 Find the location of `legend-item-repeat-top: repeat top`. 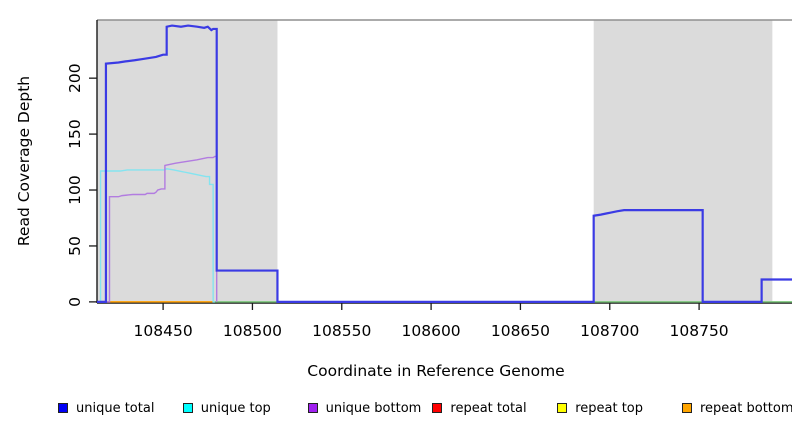

legend-item-repeat-top: repeat top is located at coordinates (600, 408).